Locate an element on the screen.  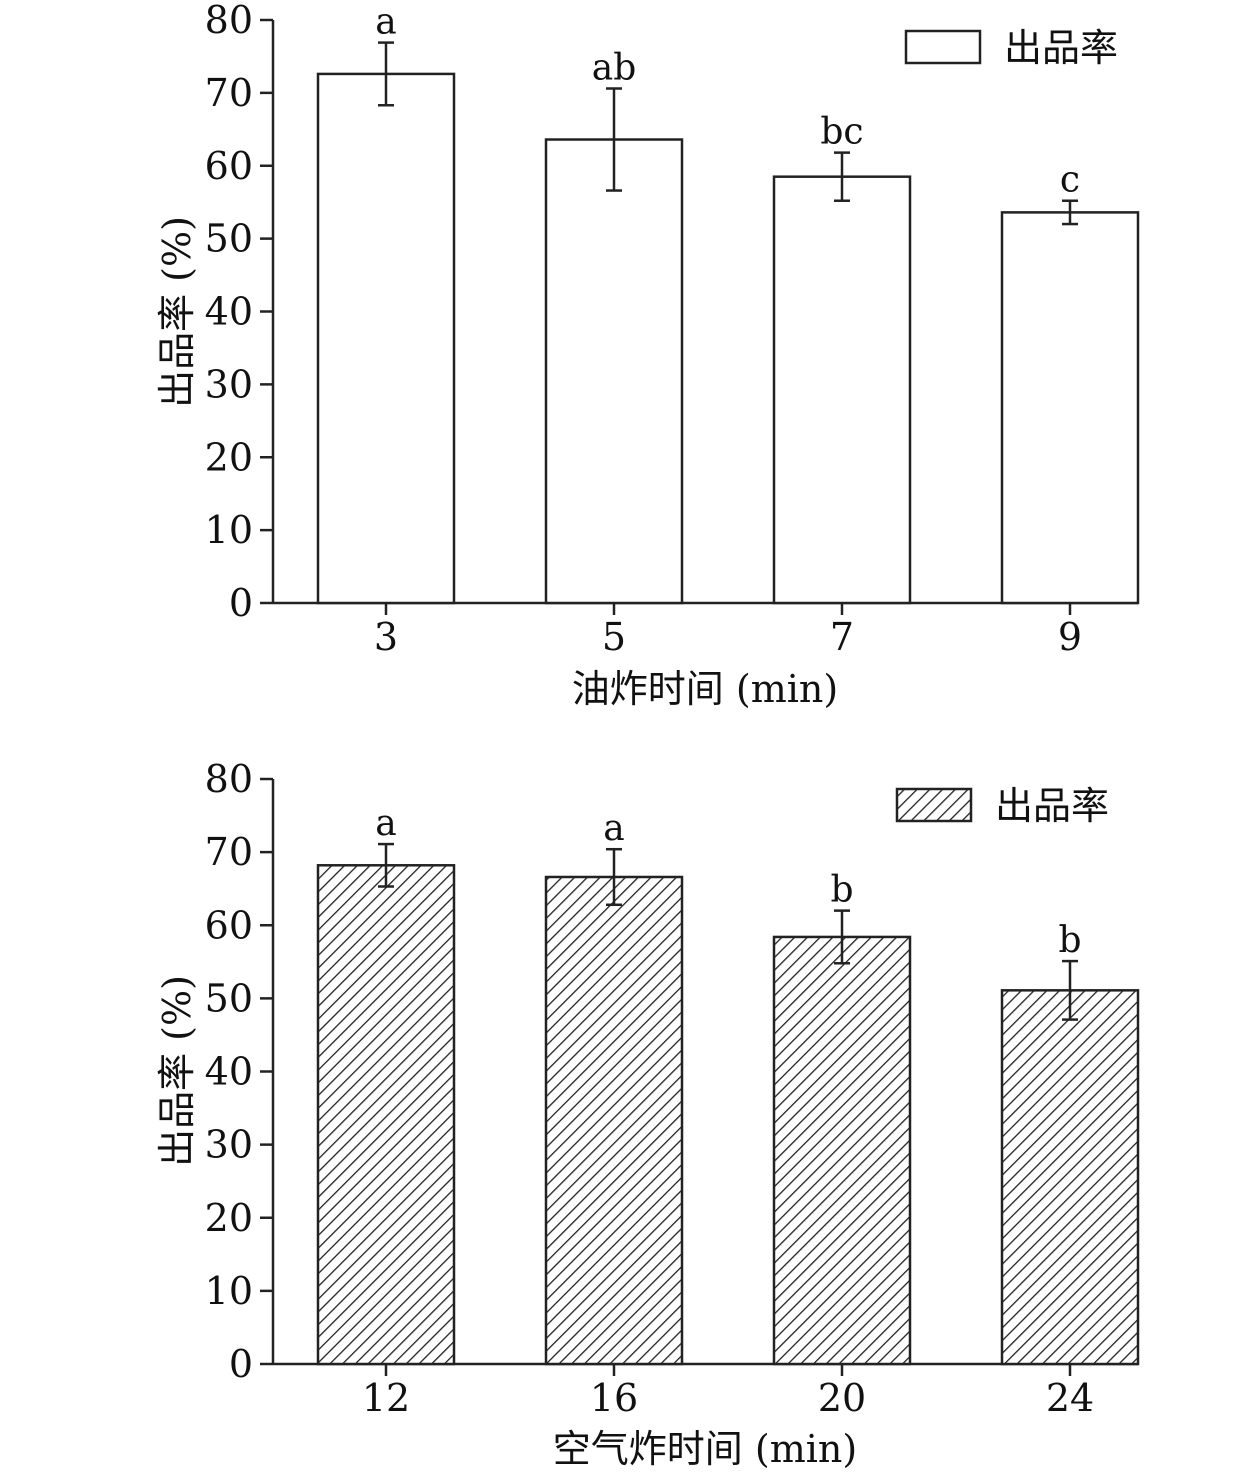
chart1-significance-label: bc is located at coordinates (841, 132).